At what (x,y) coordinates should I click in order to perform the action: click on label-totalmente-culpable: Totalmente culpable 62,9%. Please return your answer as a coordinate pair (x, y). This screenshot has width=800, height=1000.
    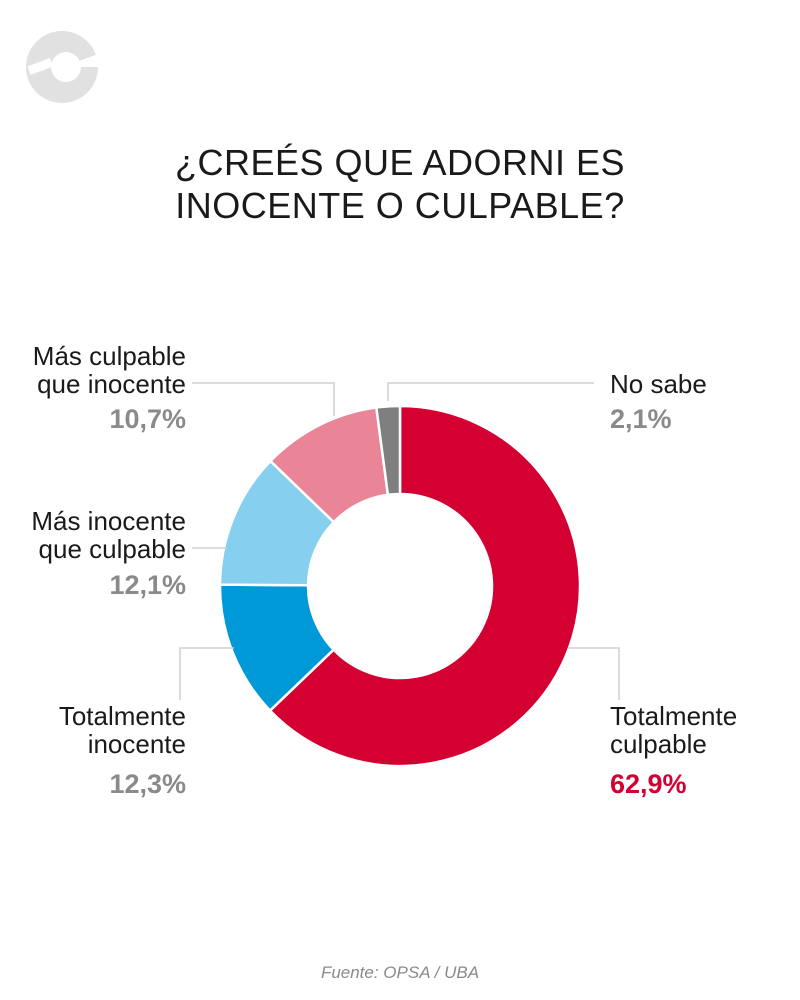
    Looking at the image, I should click on (673, 750).